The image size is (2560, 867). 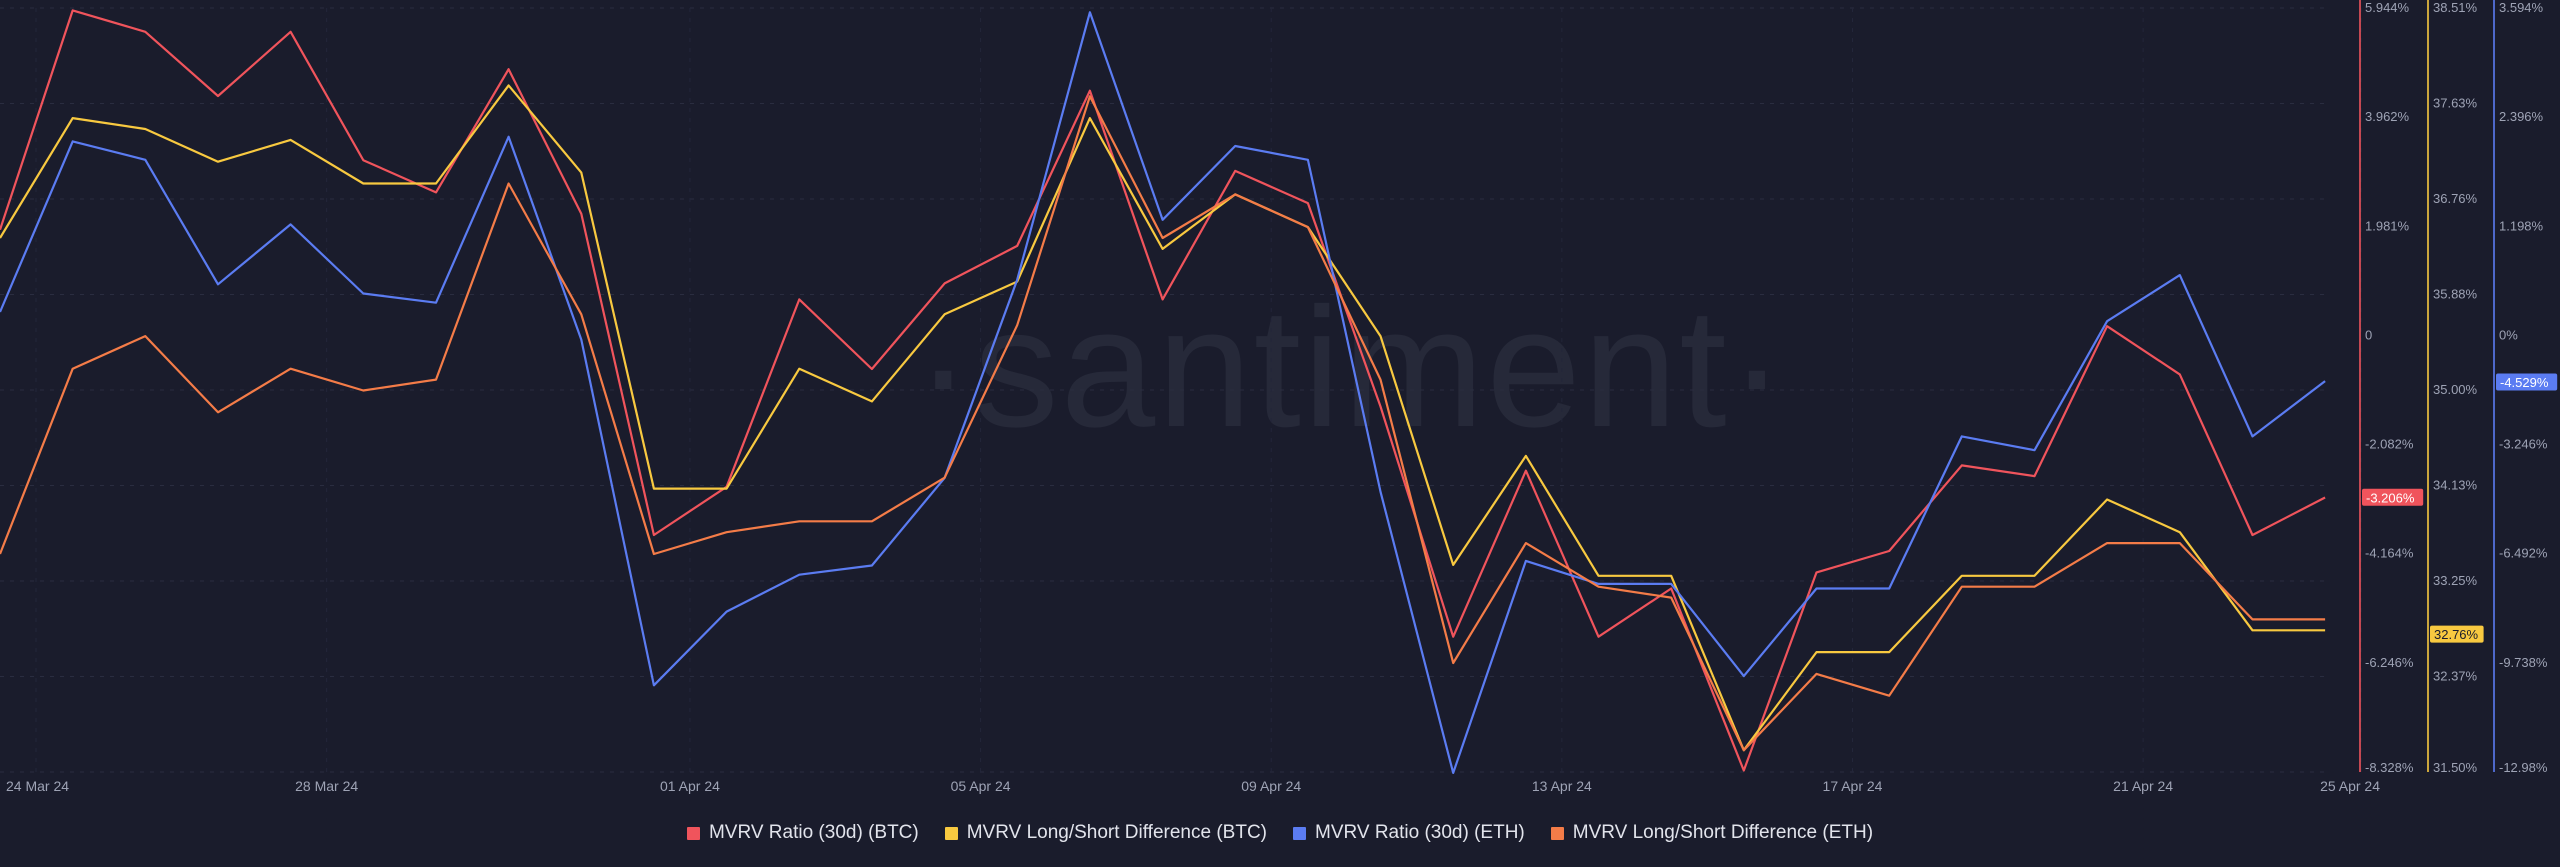 What do you see at coordinates (813, 832) in the screenshot?
I see `legend-label: MVRV Ratio (30d) (BTC)` at bounding box center [813, 832].